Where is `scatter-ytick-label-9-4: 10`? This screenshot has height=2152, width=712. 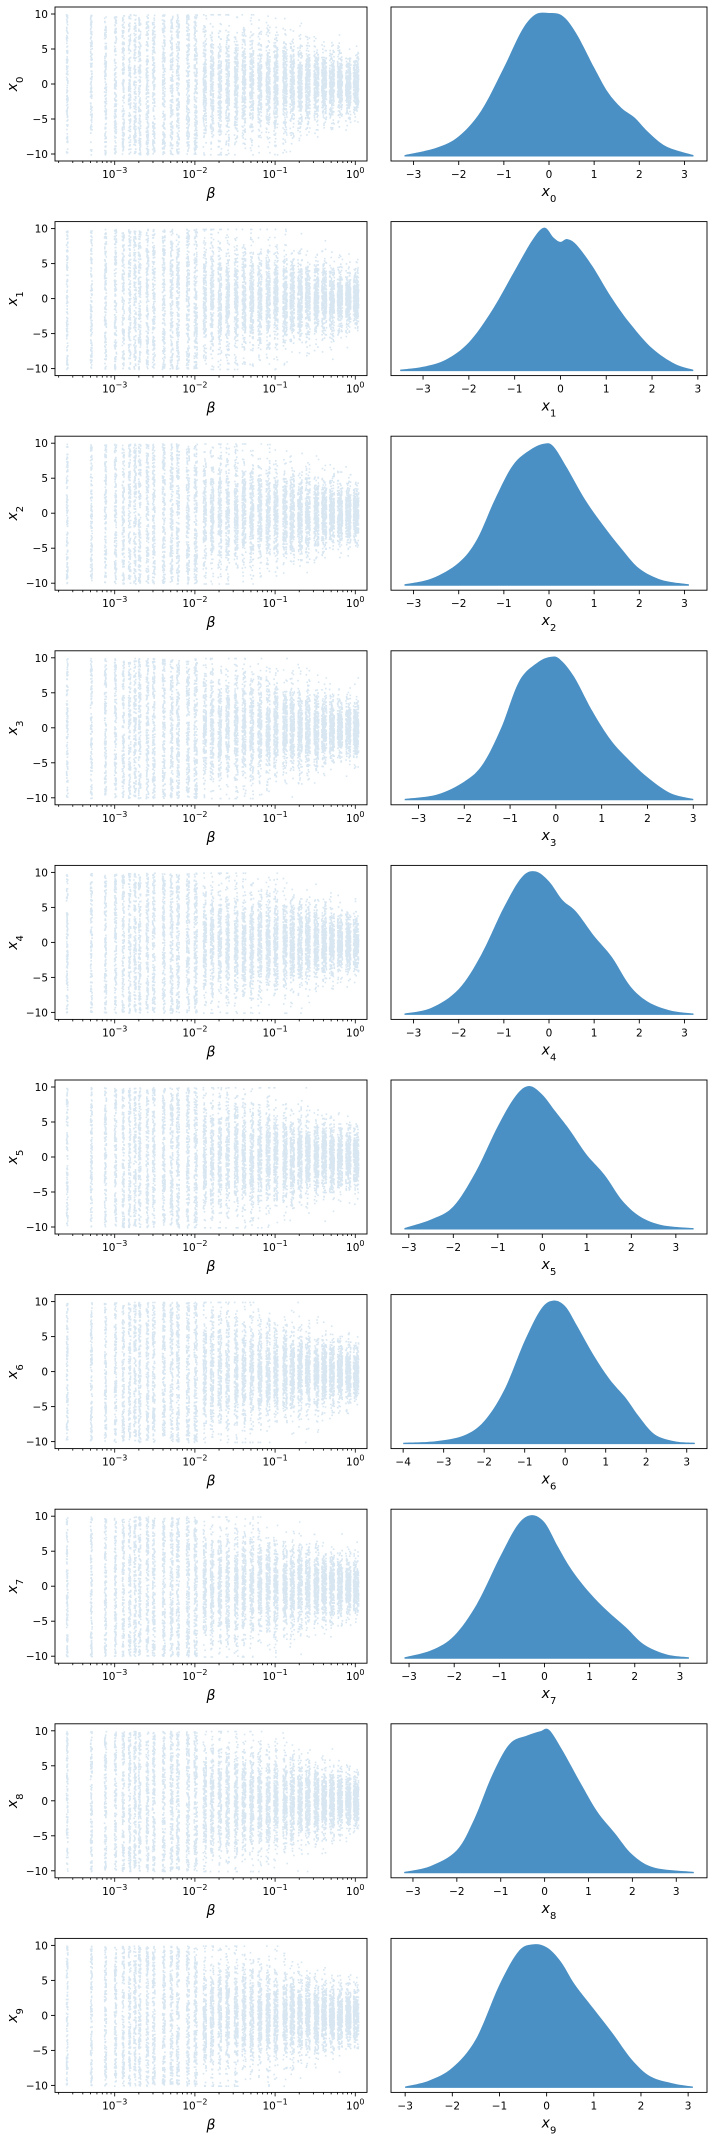 scatter-ytick-label-9-4: 10 is located at coordinates (41, 1946).